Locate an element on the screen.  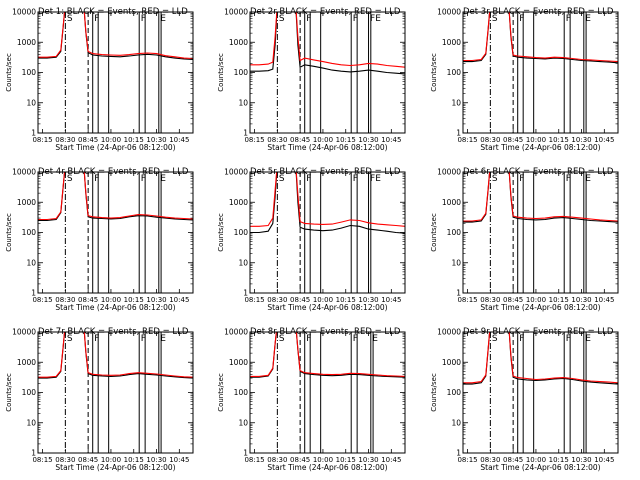
y-tick-label: 10 is located at coordinates (456, 422).